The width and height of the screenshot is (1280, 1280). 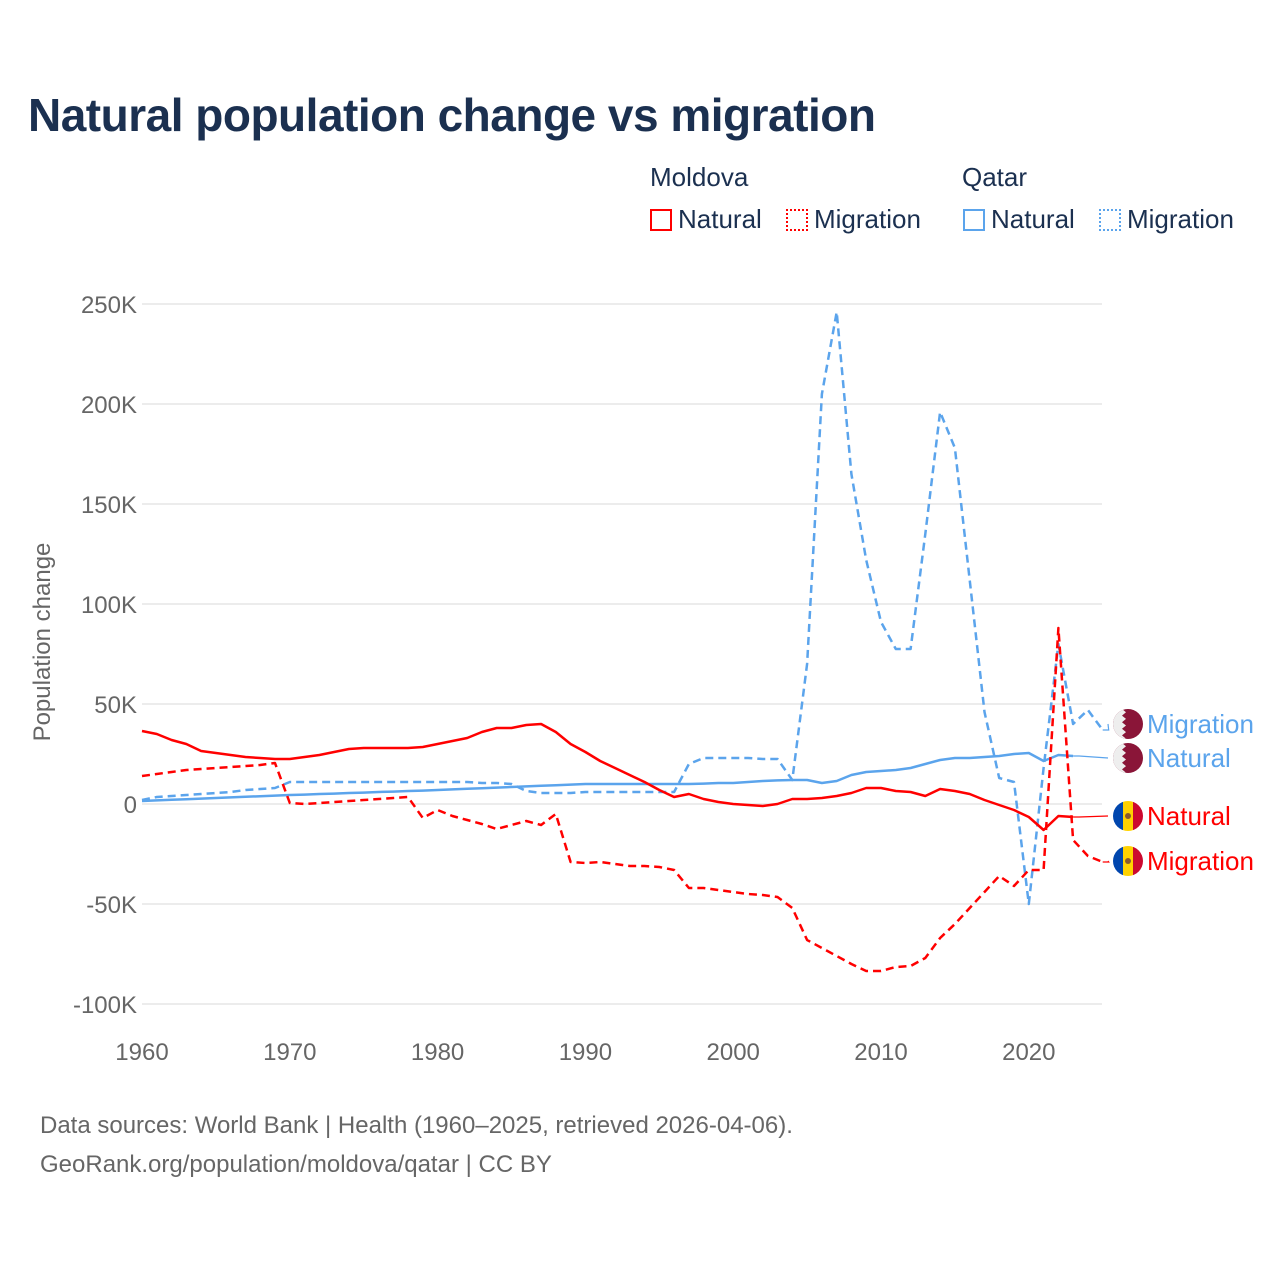 I want to click on y-tick-label: 200K, so click(x=109, y=405).